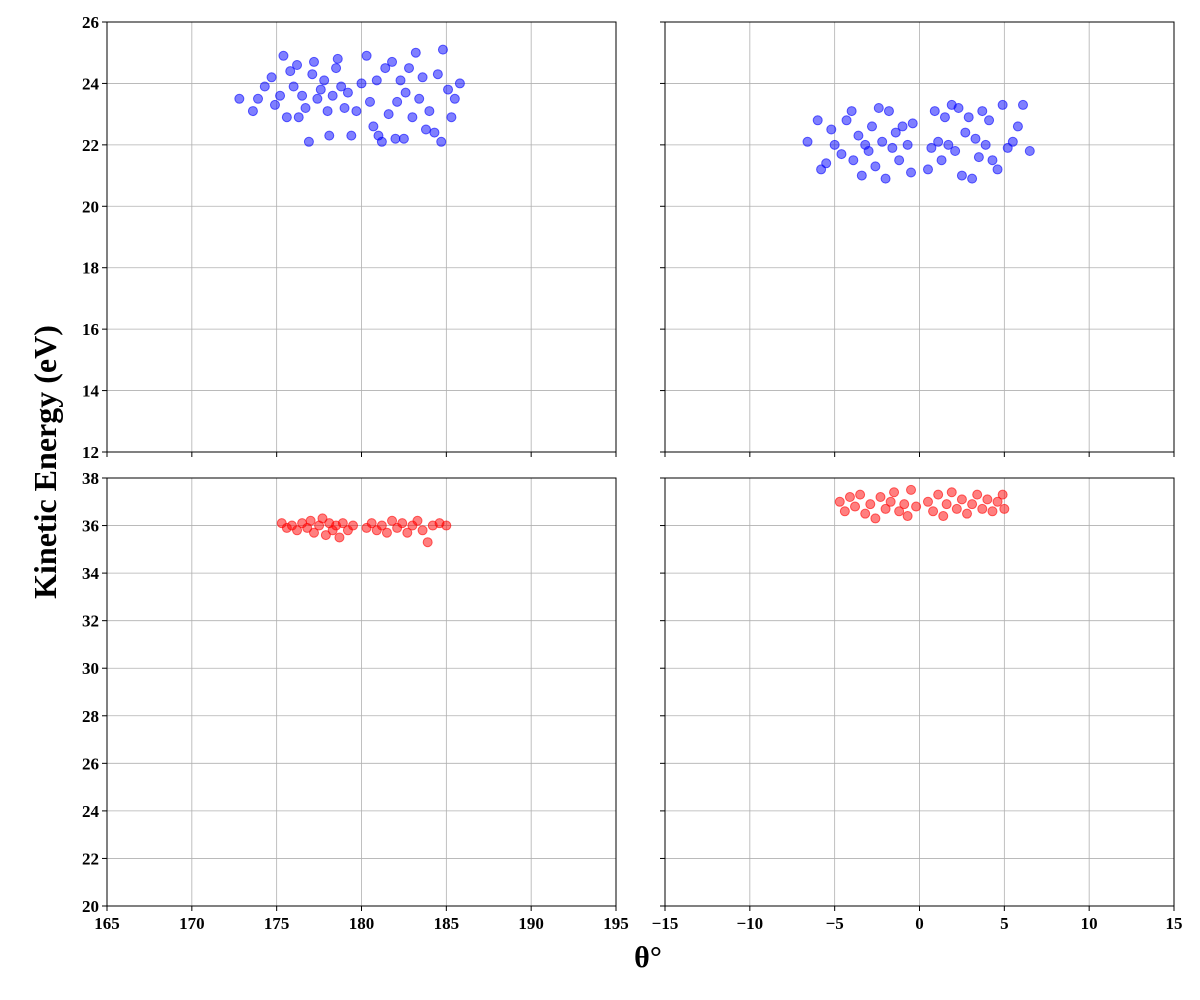 The image size is (1200, 1000). I want to click on y-tick-label: 18, so click(90, 268).